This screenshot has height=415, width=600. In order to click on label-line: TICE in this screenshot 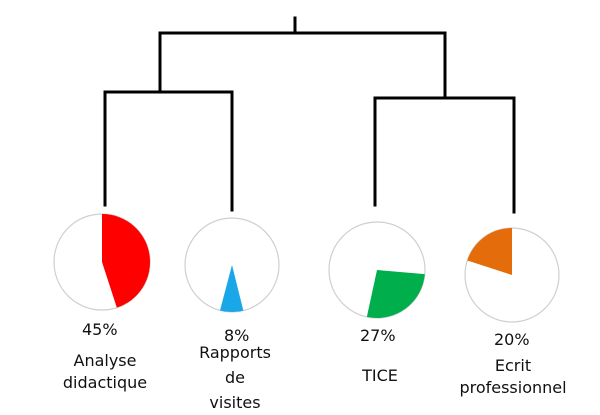, I will do `click(380, 375)`.